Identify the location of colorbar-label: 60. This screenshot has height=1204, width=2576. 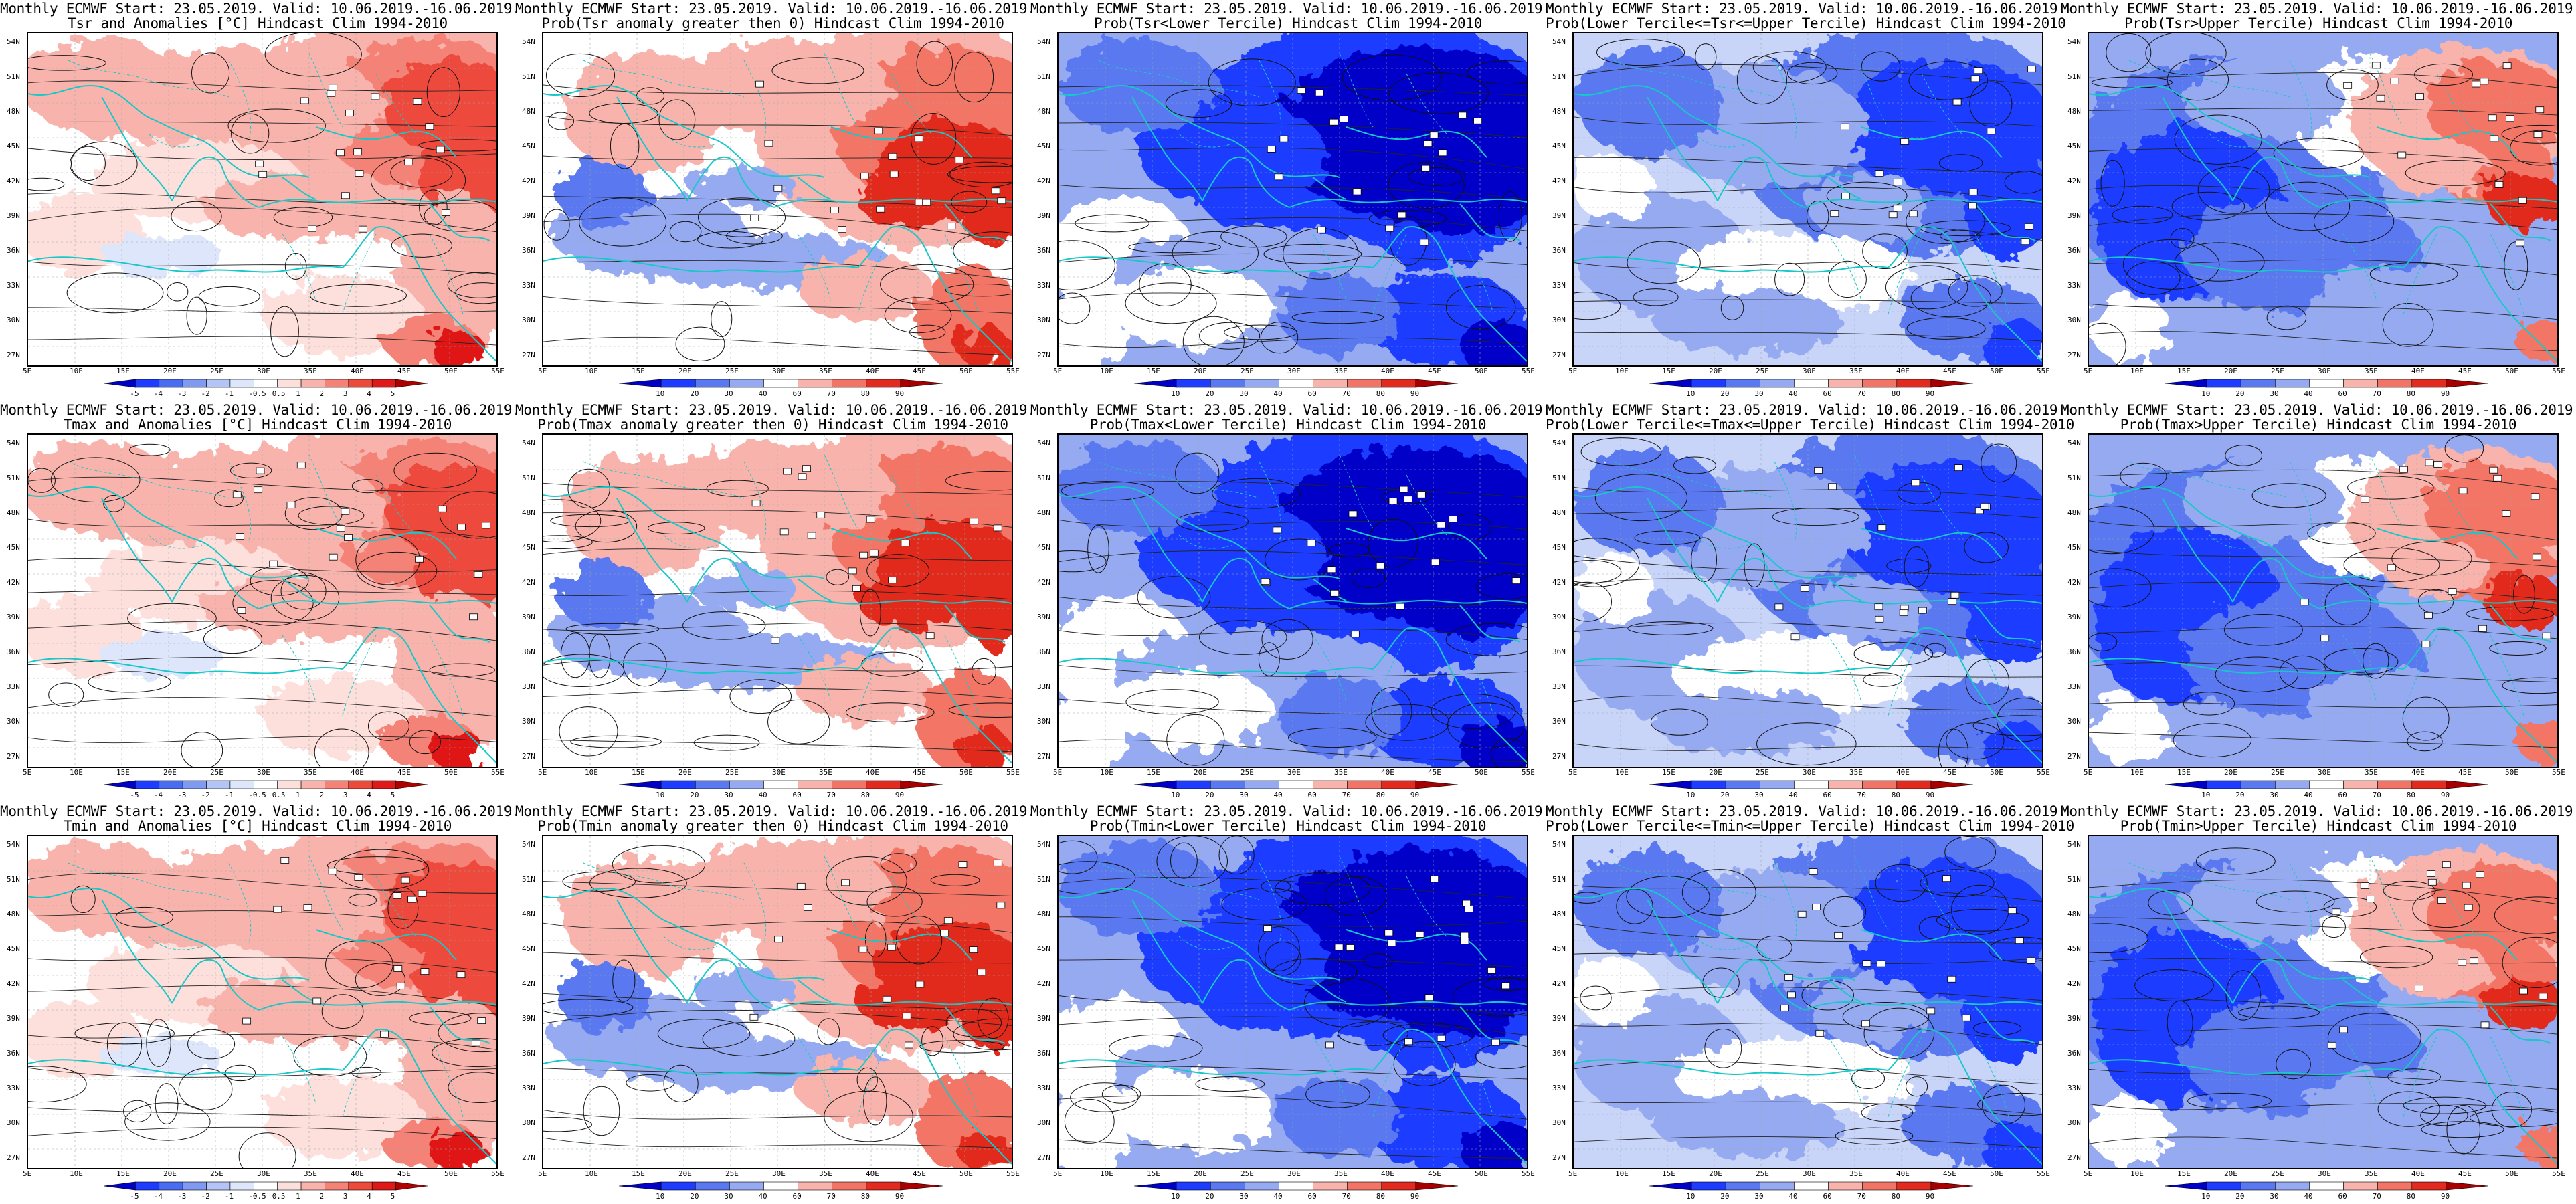
(797, 393).